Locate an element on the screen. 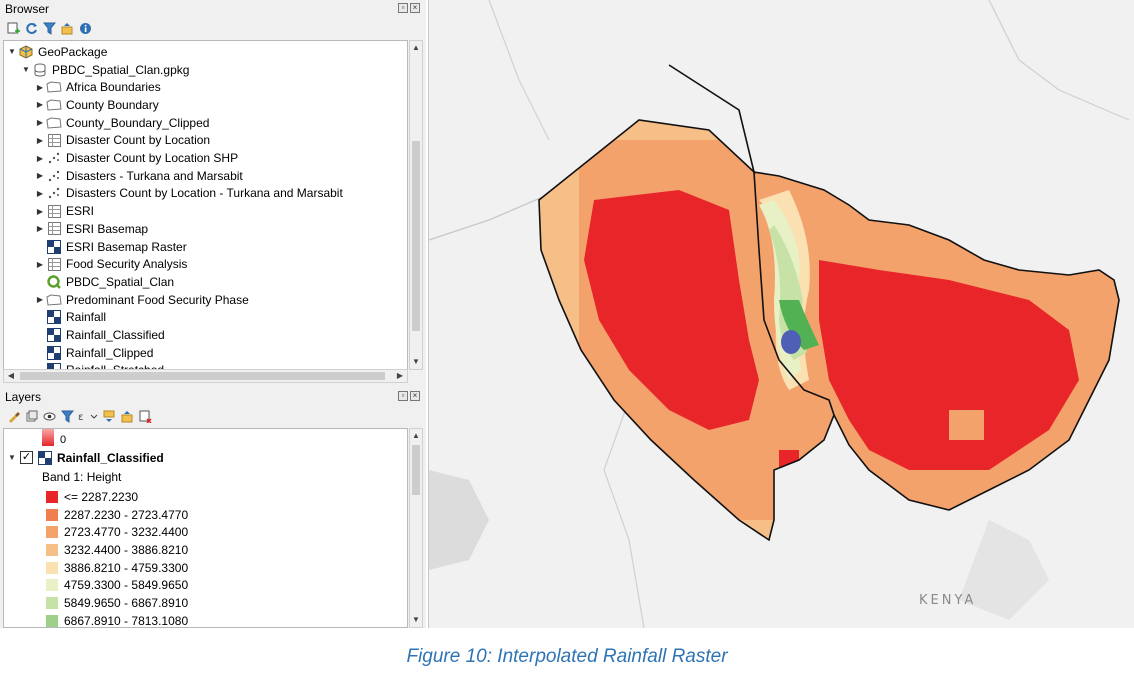 This screenshot has width=1134, height=685. browser-scroll-thumb is located at coordinates (416, 236).